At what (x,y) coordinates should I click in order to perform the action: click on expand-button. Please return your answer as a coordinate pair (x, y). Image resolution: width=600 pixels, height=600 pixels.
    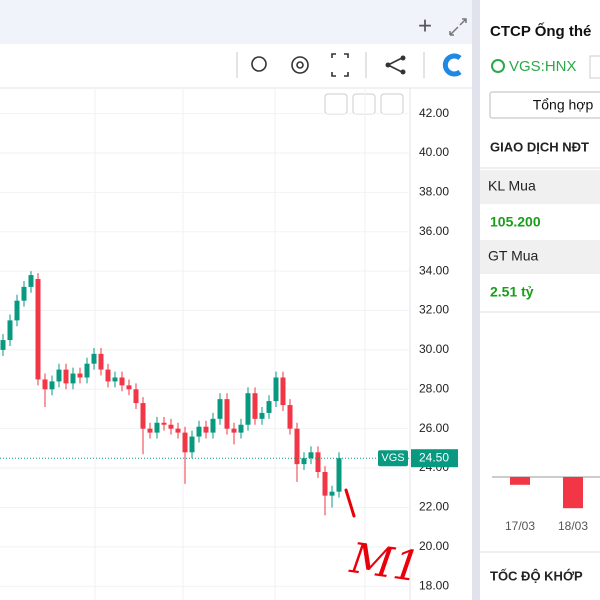
    Looking at the image, I should click on (458, 27).